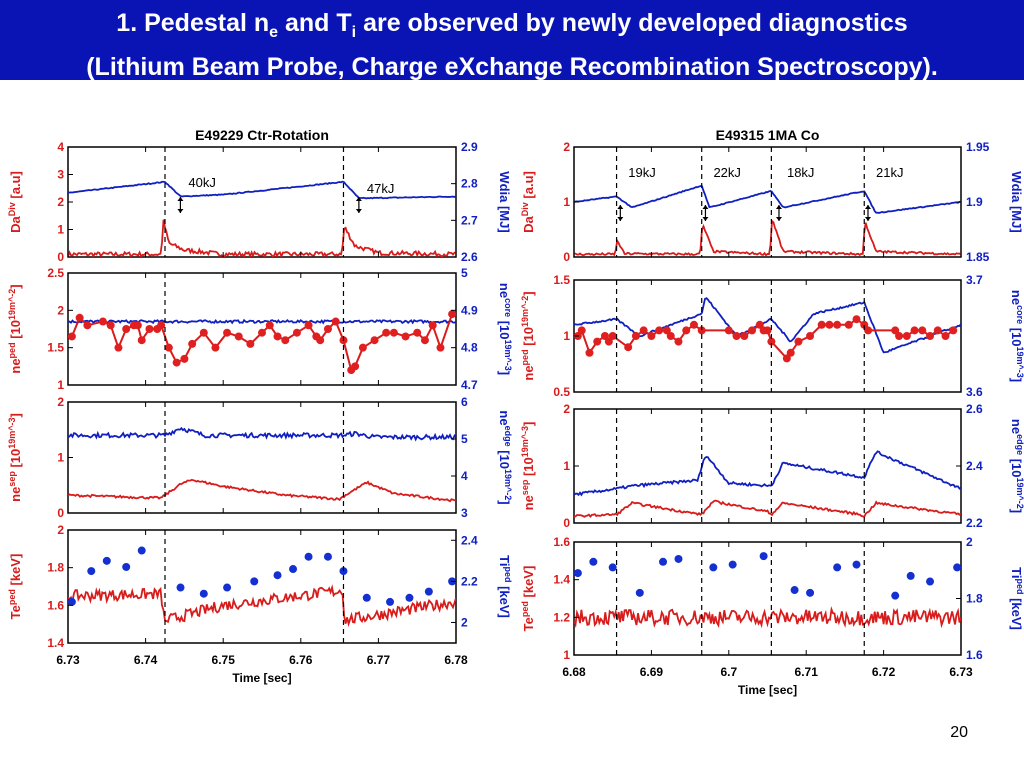 This screenshot has width=1024, height=768. What do you see at coordinates (778, 207) in the screenshot?
I see `annotation-arrow-up` at bounding box center [778, 207].